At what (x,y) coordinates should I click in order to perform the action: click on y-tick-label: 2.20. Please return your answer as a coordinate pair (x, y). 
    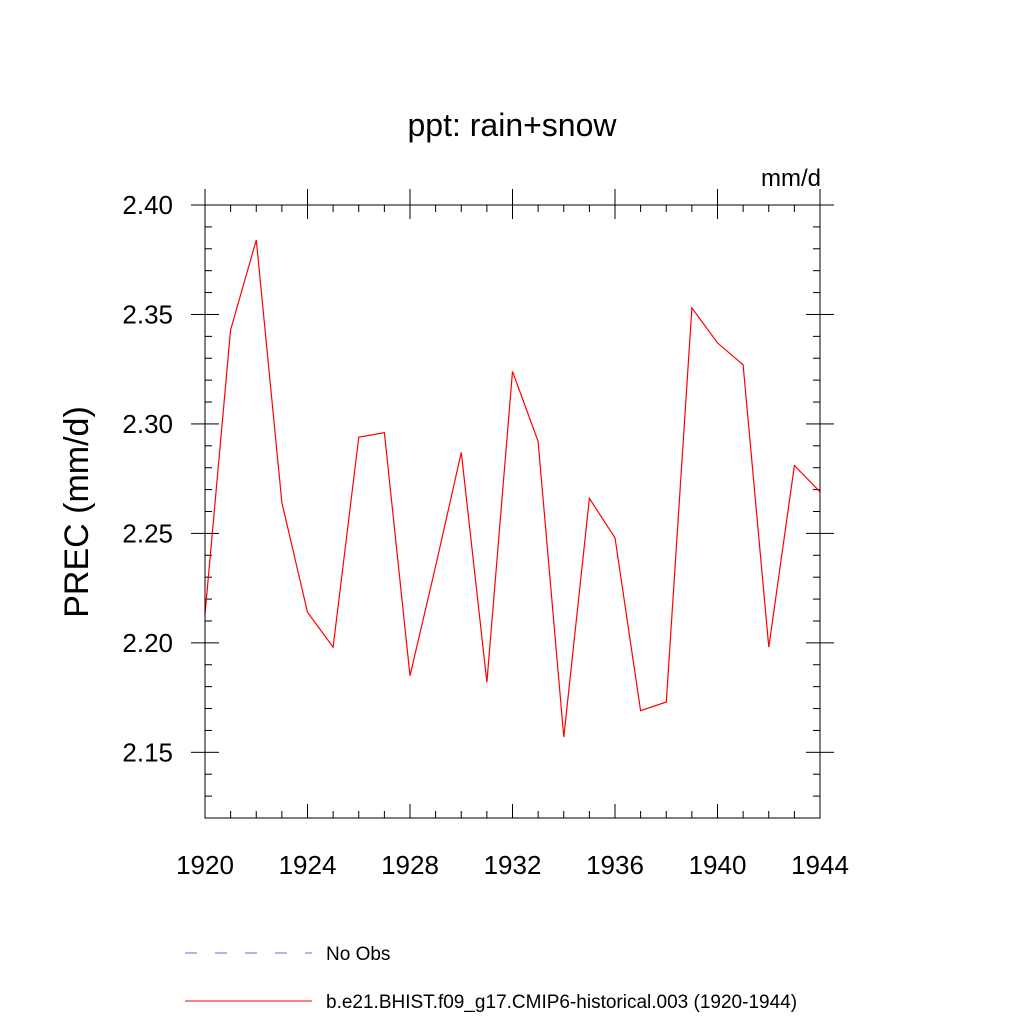
    Looking at the image, I should click on (147, 643).